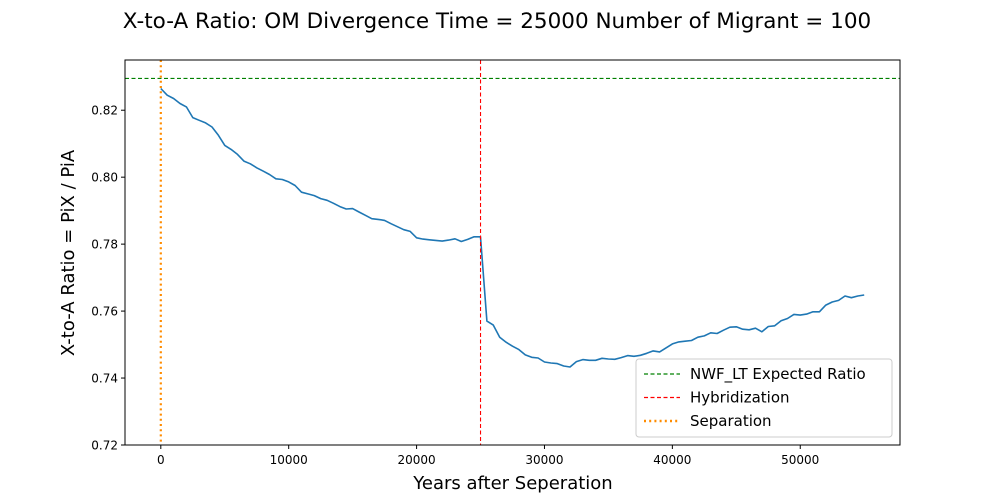  What do you see at coordinates (108, 278) in the screenshot?
I see `y-axis: 0.72 0.74 0.76 0.78 0.80 0.82` at bounding box center [108, 278].